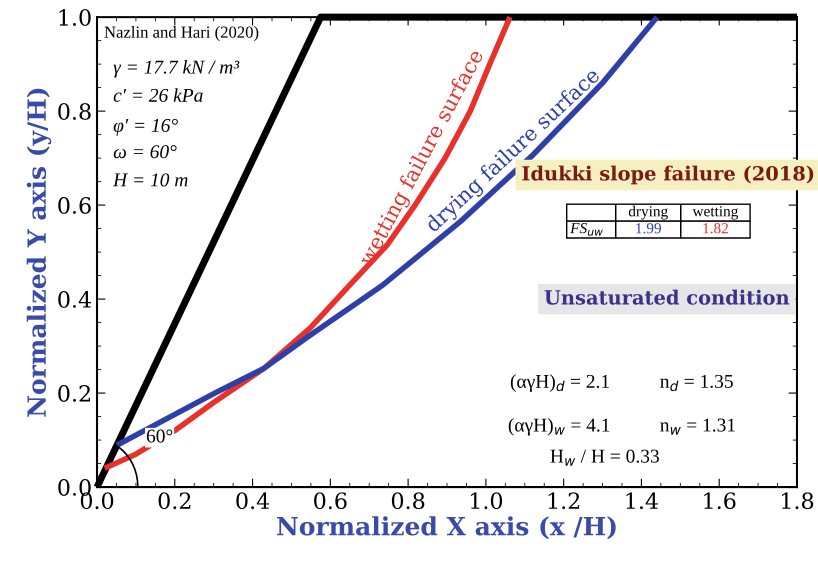 The image size is (818, 571). I want to click on annotation: Nazlin and Hari (2020), so click(181, 34).